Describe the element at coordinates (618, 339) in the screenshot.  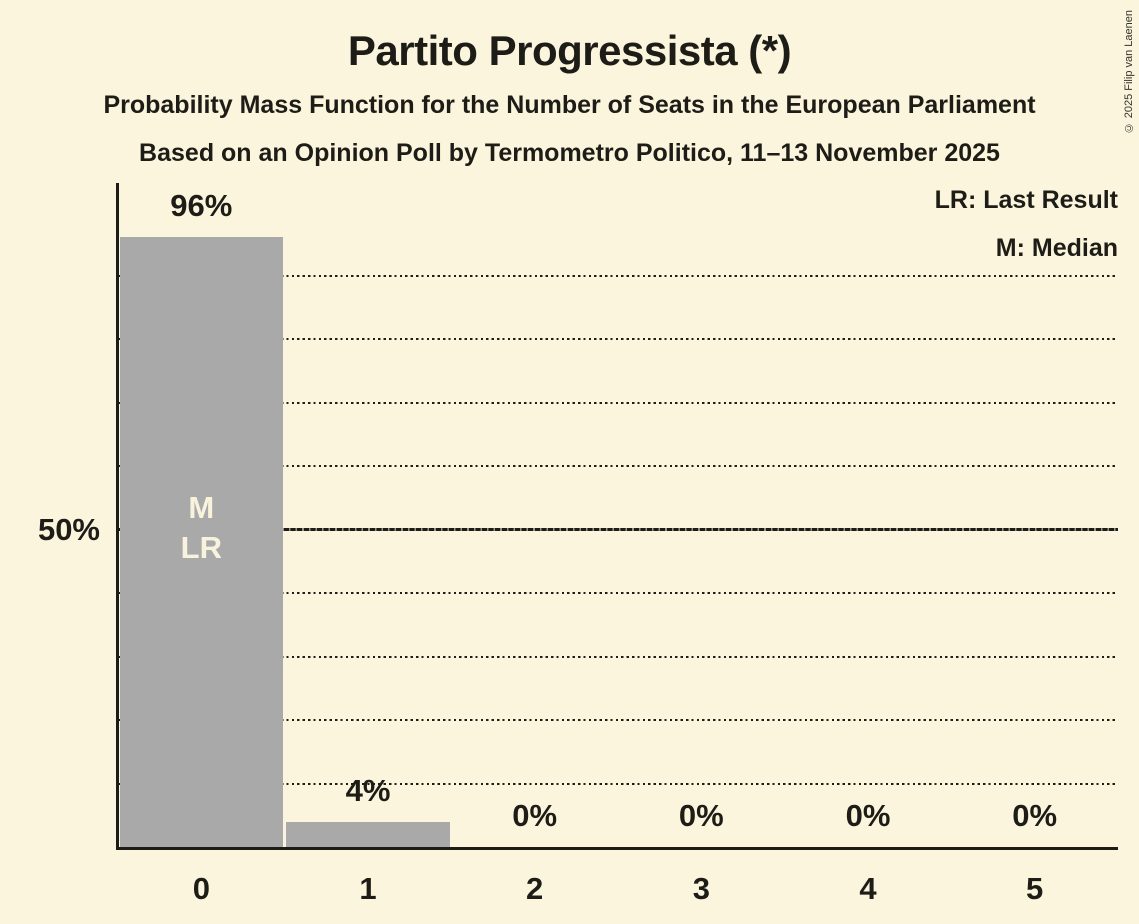
I see `gridline-80pct` at that location.